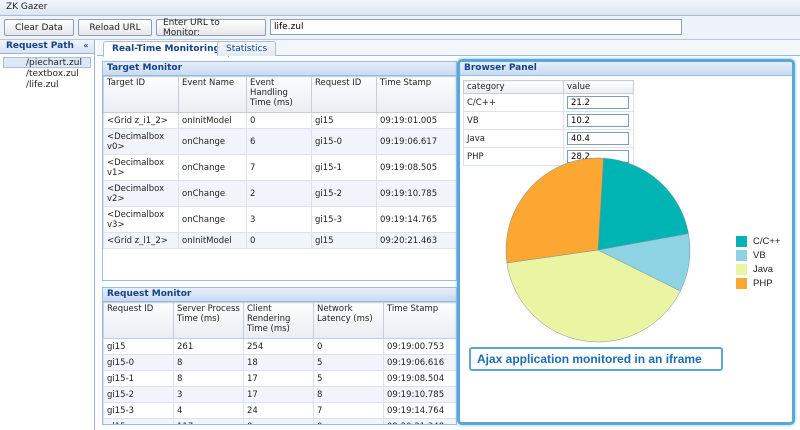 Image resolution: width=800 pixels, height=430 pixels. What do you see at coordinates (419, 378) in the screenshot?
I see `table-cell: 09:19:08.504` at bounding box center [419, 378].